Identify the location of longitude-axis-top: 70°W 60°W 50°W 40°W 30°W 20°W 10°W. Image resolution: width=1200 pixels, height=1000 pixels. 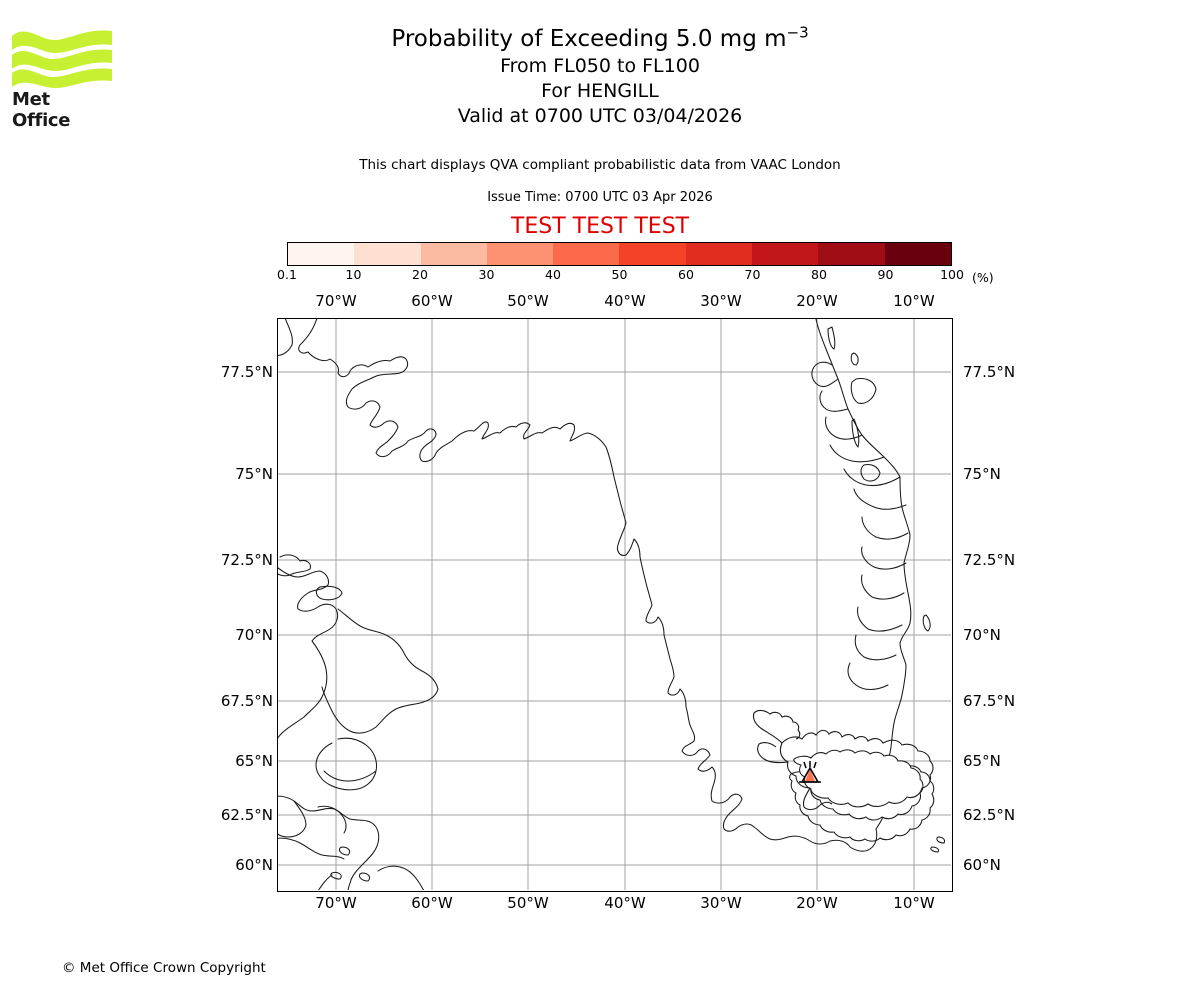
(615, 302).